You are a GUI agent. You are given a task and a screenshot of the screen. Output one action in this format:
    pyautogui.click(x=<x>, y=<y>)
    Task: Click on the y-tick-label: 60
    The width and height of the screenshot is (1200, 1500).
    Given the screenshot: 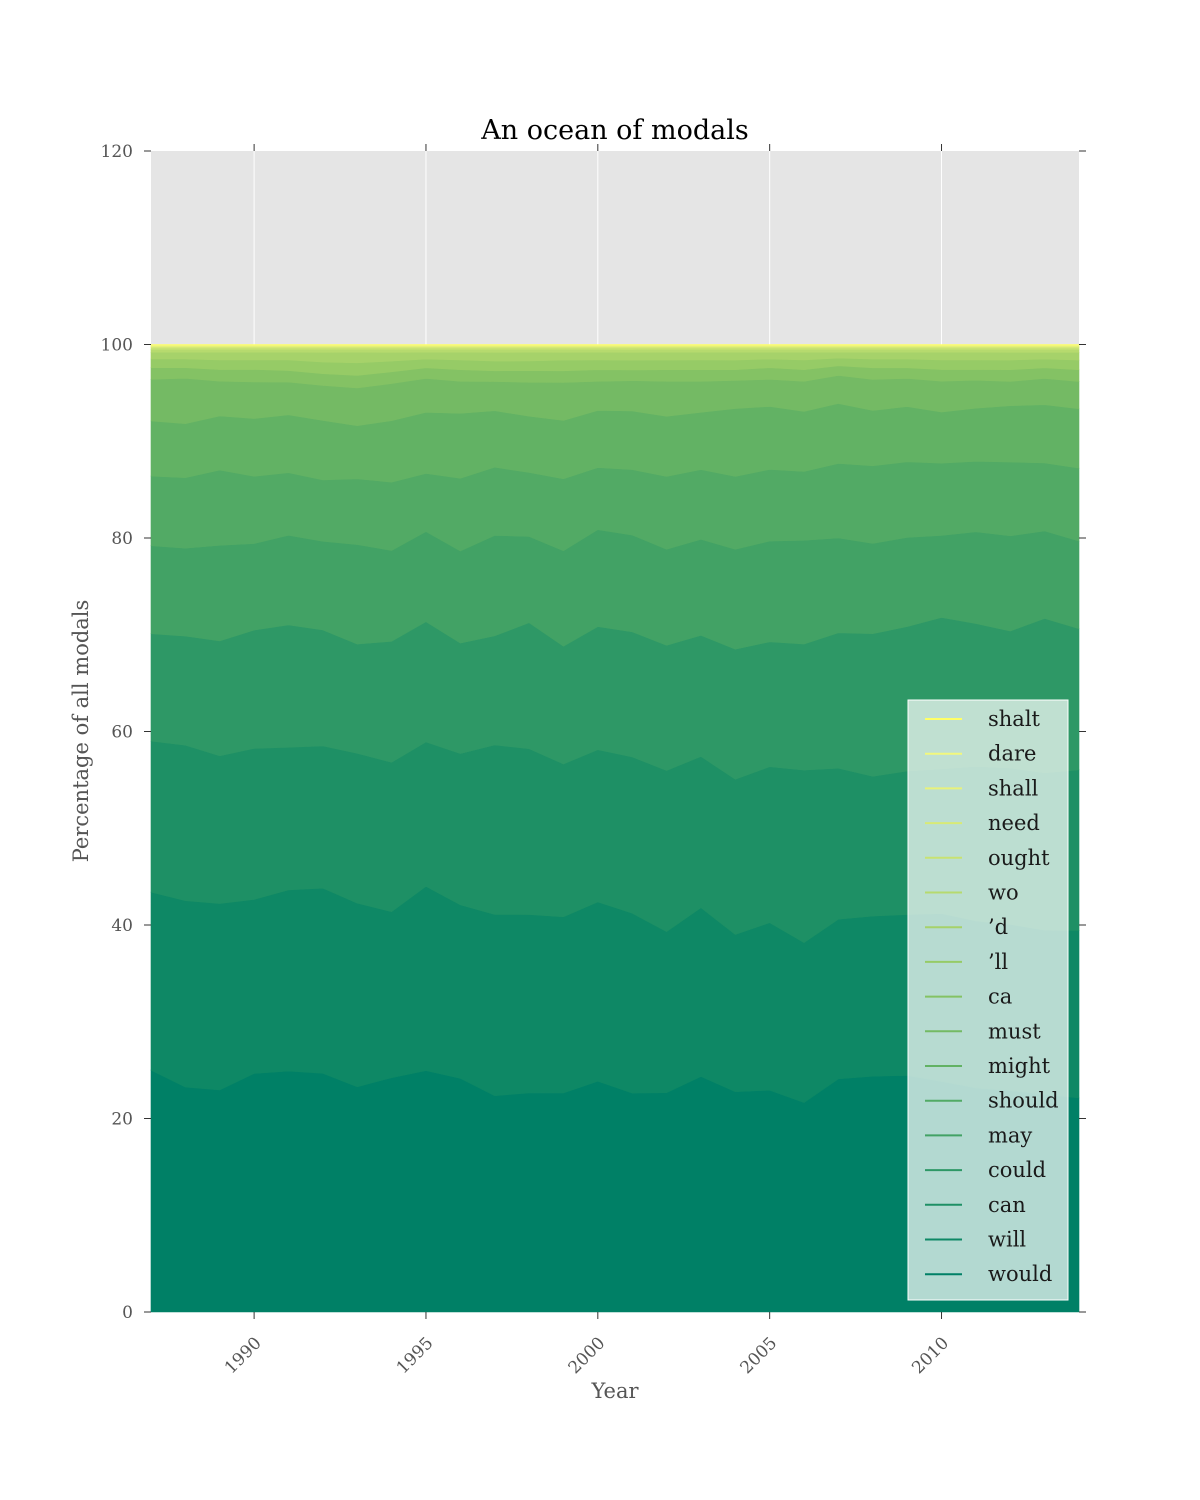 What is the action you would take?
    pyautogui.click(x=122, y=733)
    